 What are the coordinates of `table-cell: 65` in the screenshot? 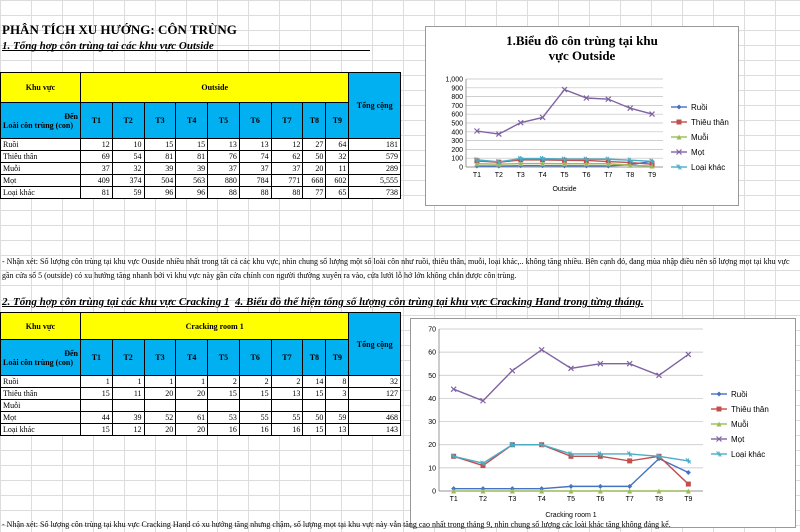 It's located at (337, 192).